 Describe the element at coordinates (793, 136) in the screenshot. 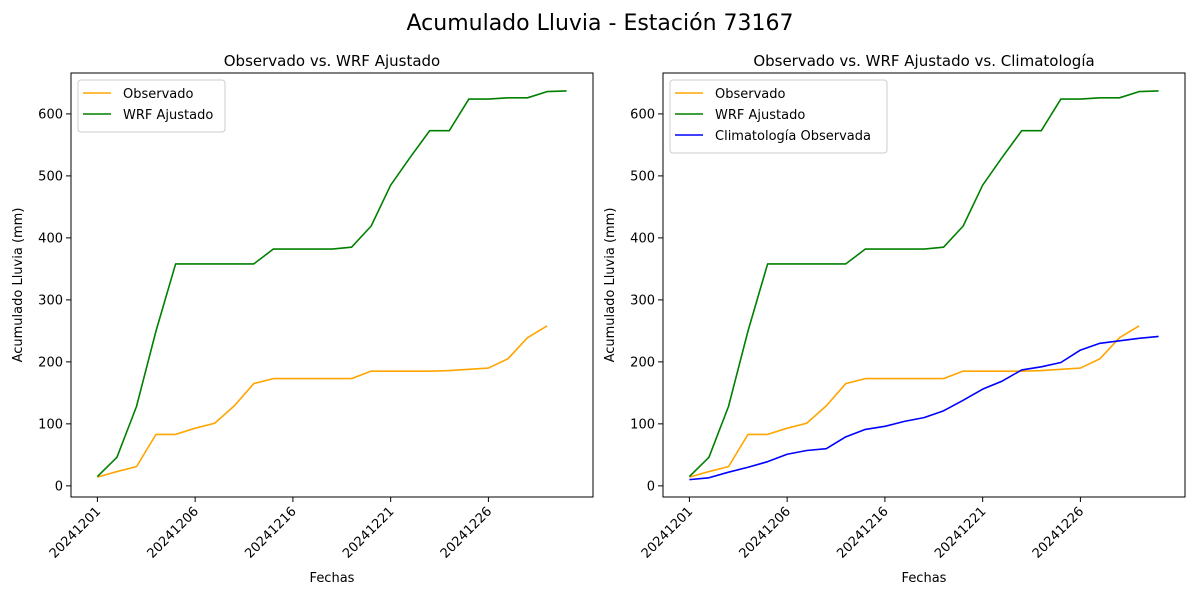

I see `legend-label: Climatología Observada` at that location.